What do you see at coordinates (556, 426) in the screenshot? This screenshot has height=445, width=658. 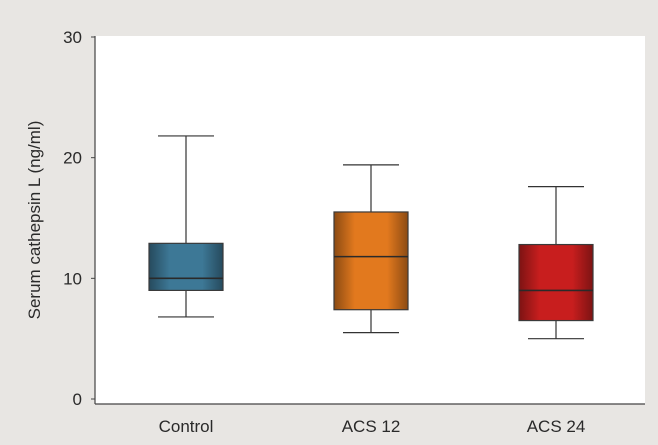 I see `x-tick-label: ACS 24` at bounding box center [556, 426].